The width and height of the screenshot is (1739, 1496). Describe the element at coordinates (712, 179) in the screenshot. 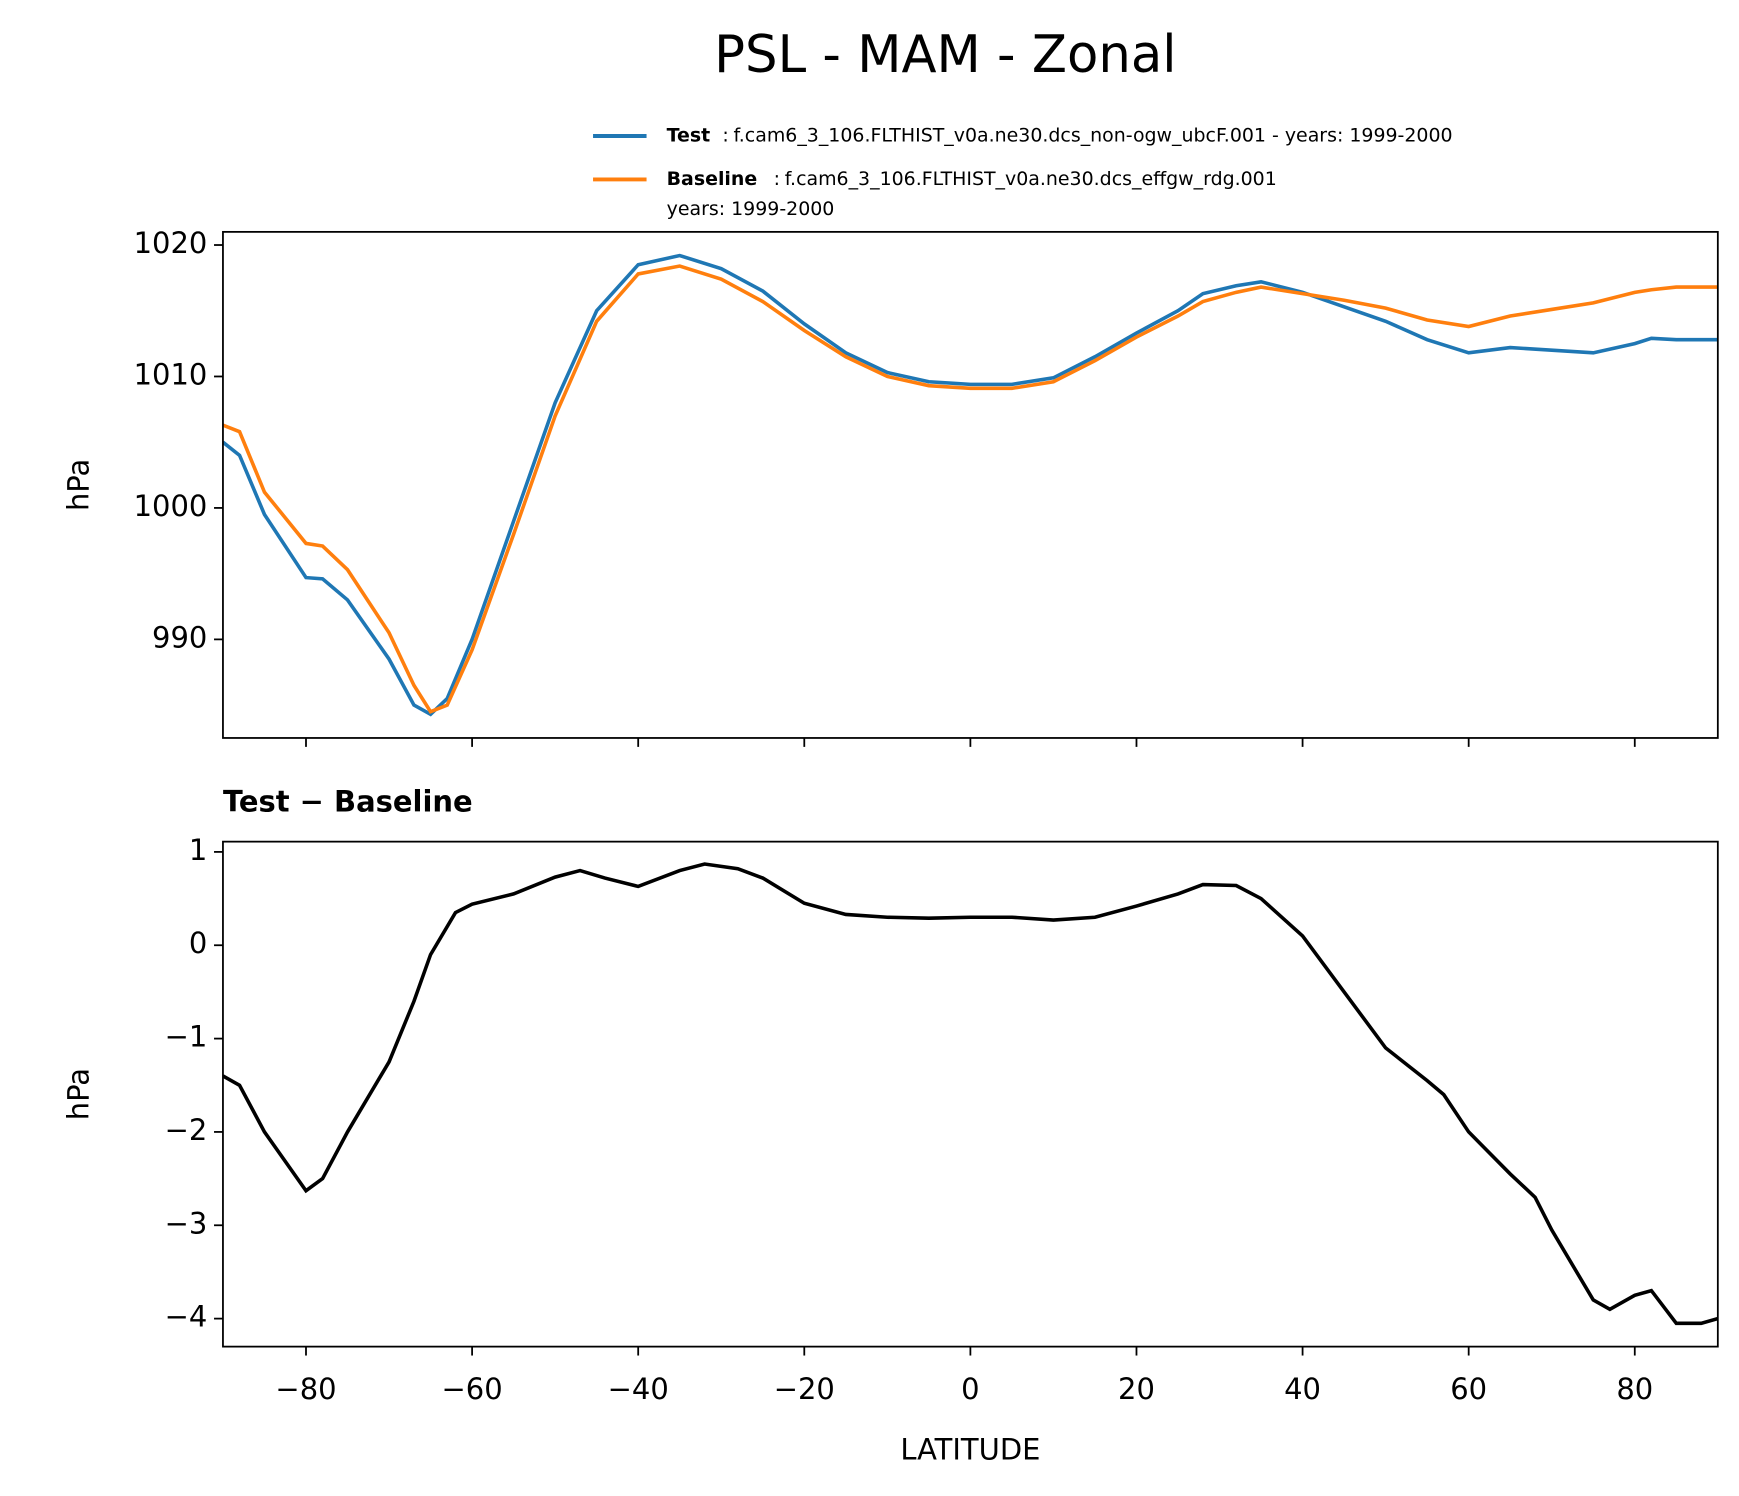

I see `legend-name: Baseline` at that location.